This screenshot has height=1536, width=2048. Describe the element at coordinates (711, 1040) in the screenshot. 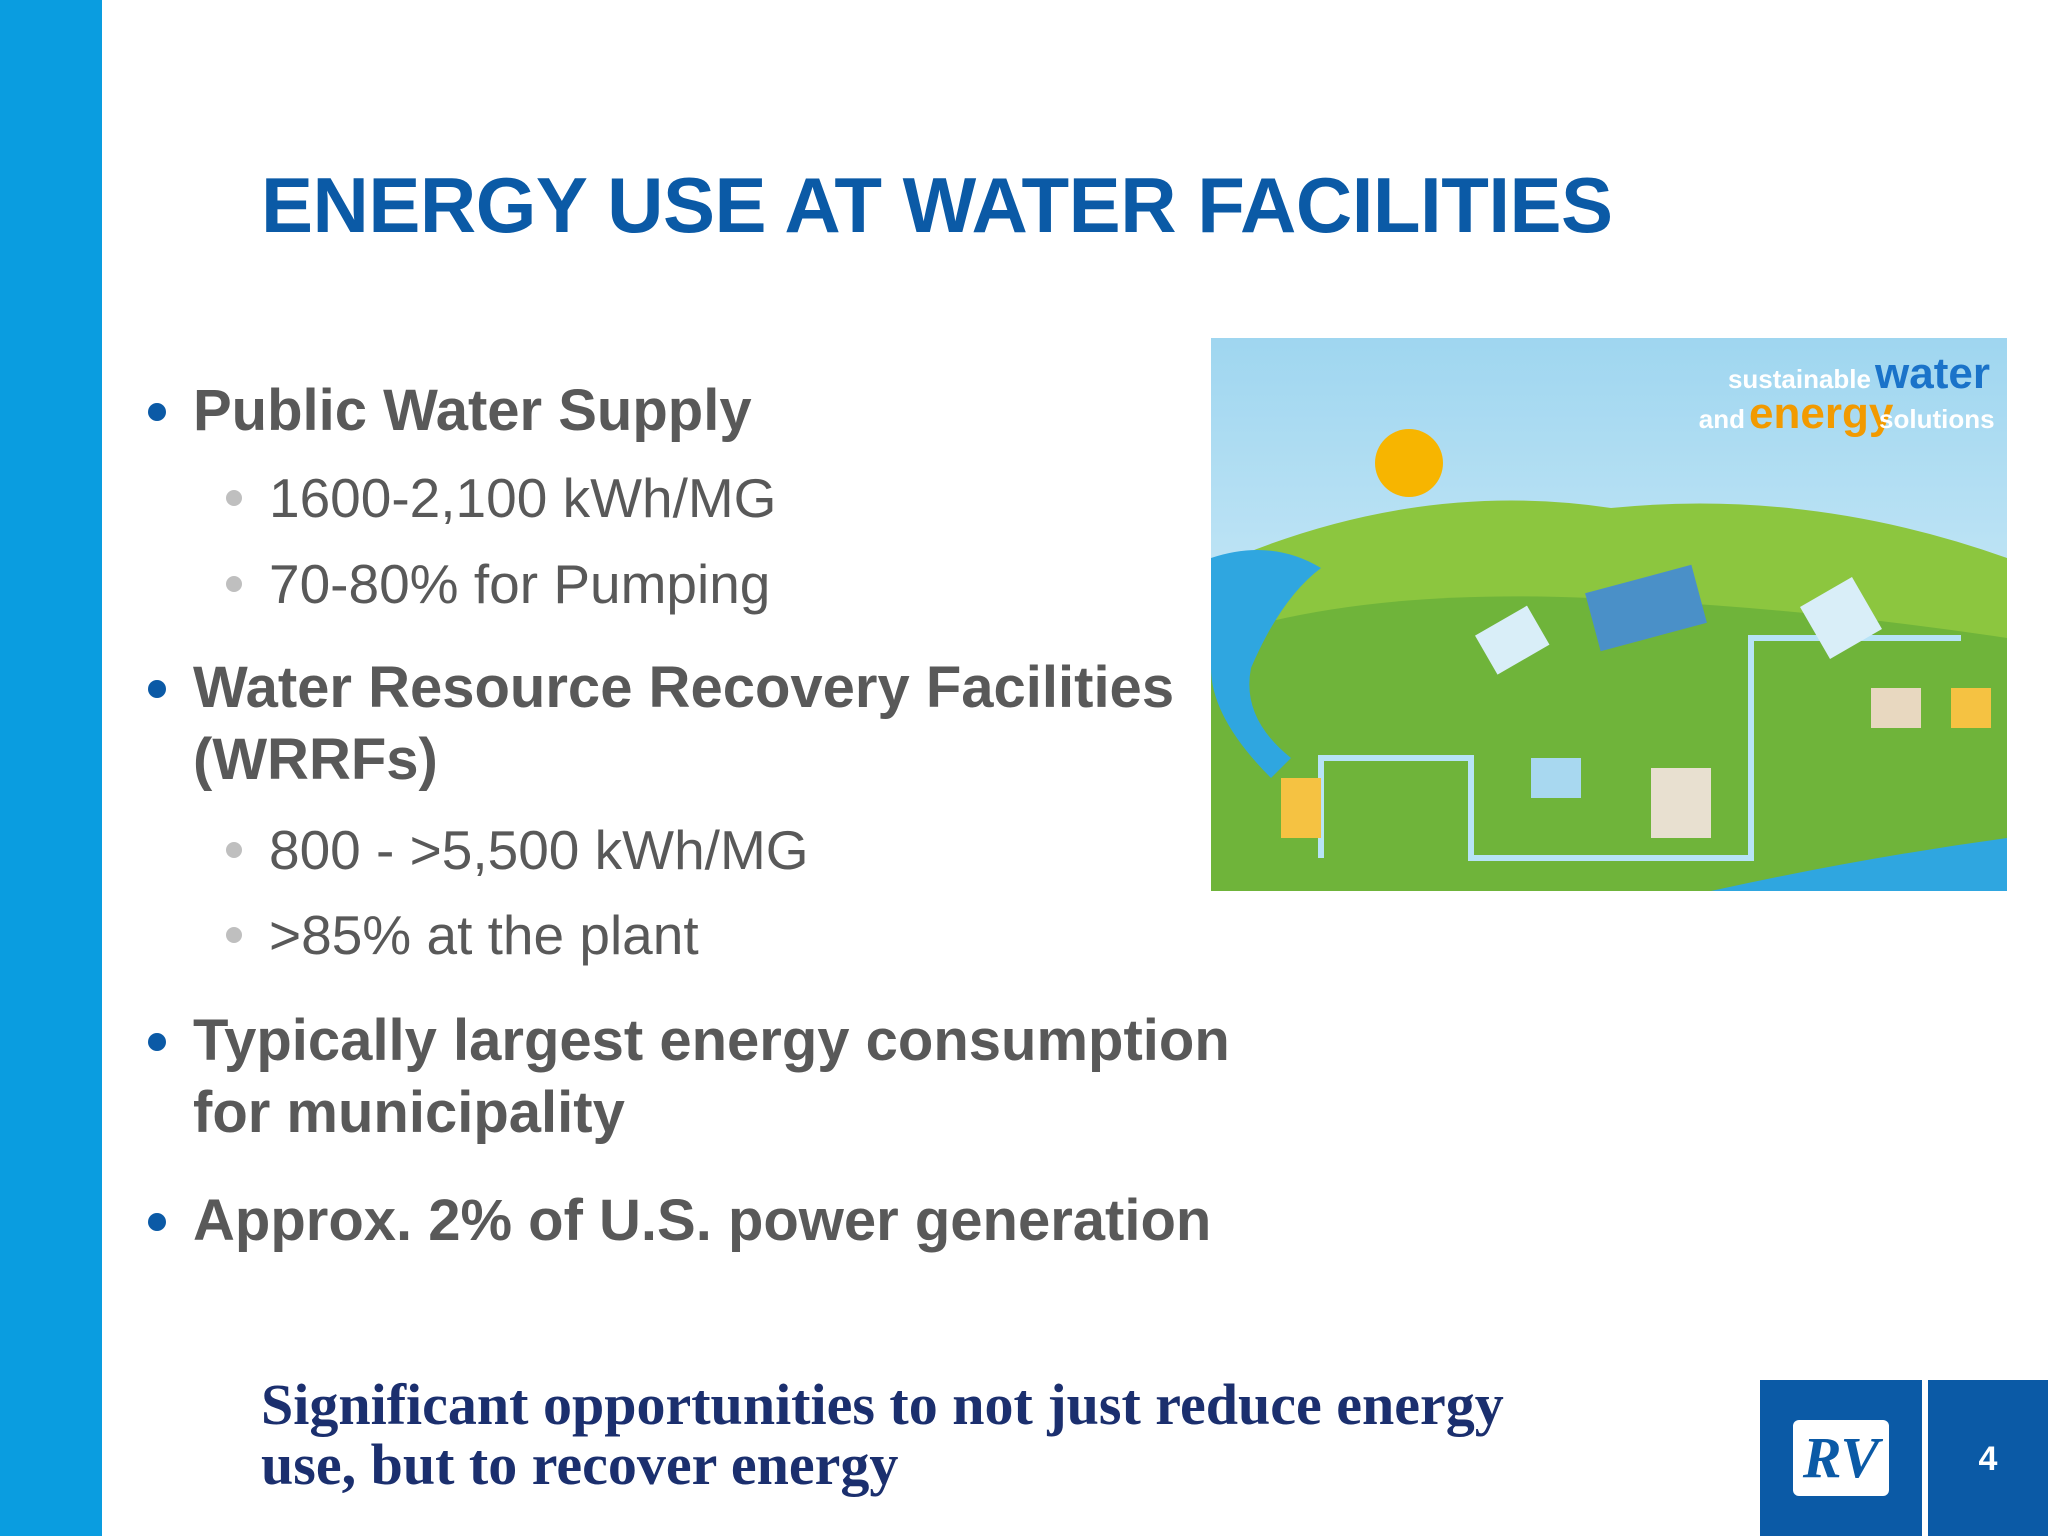

I see `bullet: Typically largest energy consumption` at that location.